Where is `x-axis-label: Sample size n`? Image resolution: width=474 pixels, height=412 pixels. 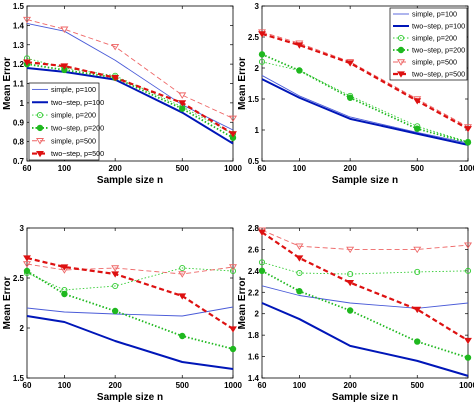
x-axis-label: Sample size n is located at coordinates (130, 180).